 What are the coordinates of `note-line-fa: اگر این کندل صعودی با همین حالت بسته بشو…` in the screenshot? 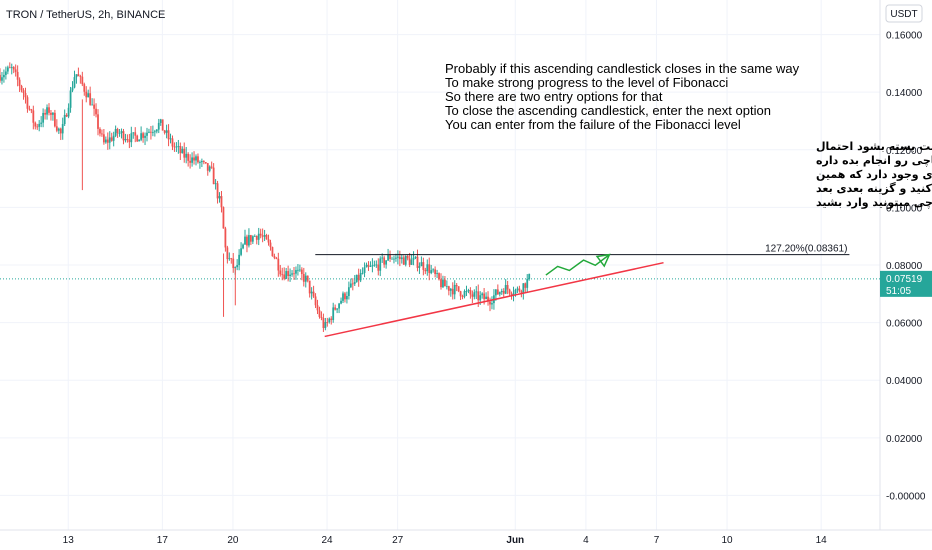 It's located at (874, 146).